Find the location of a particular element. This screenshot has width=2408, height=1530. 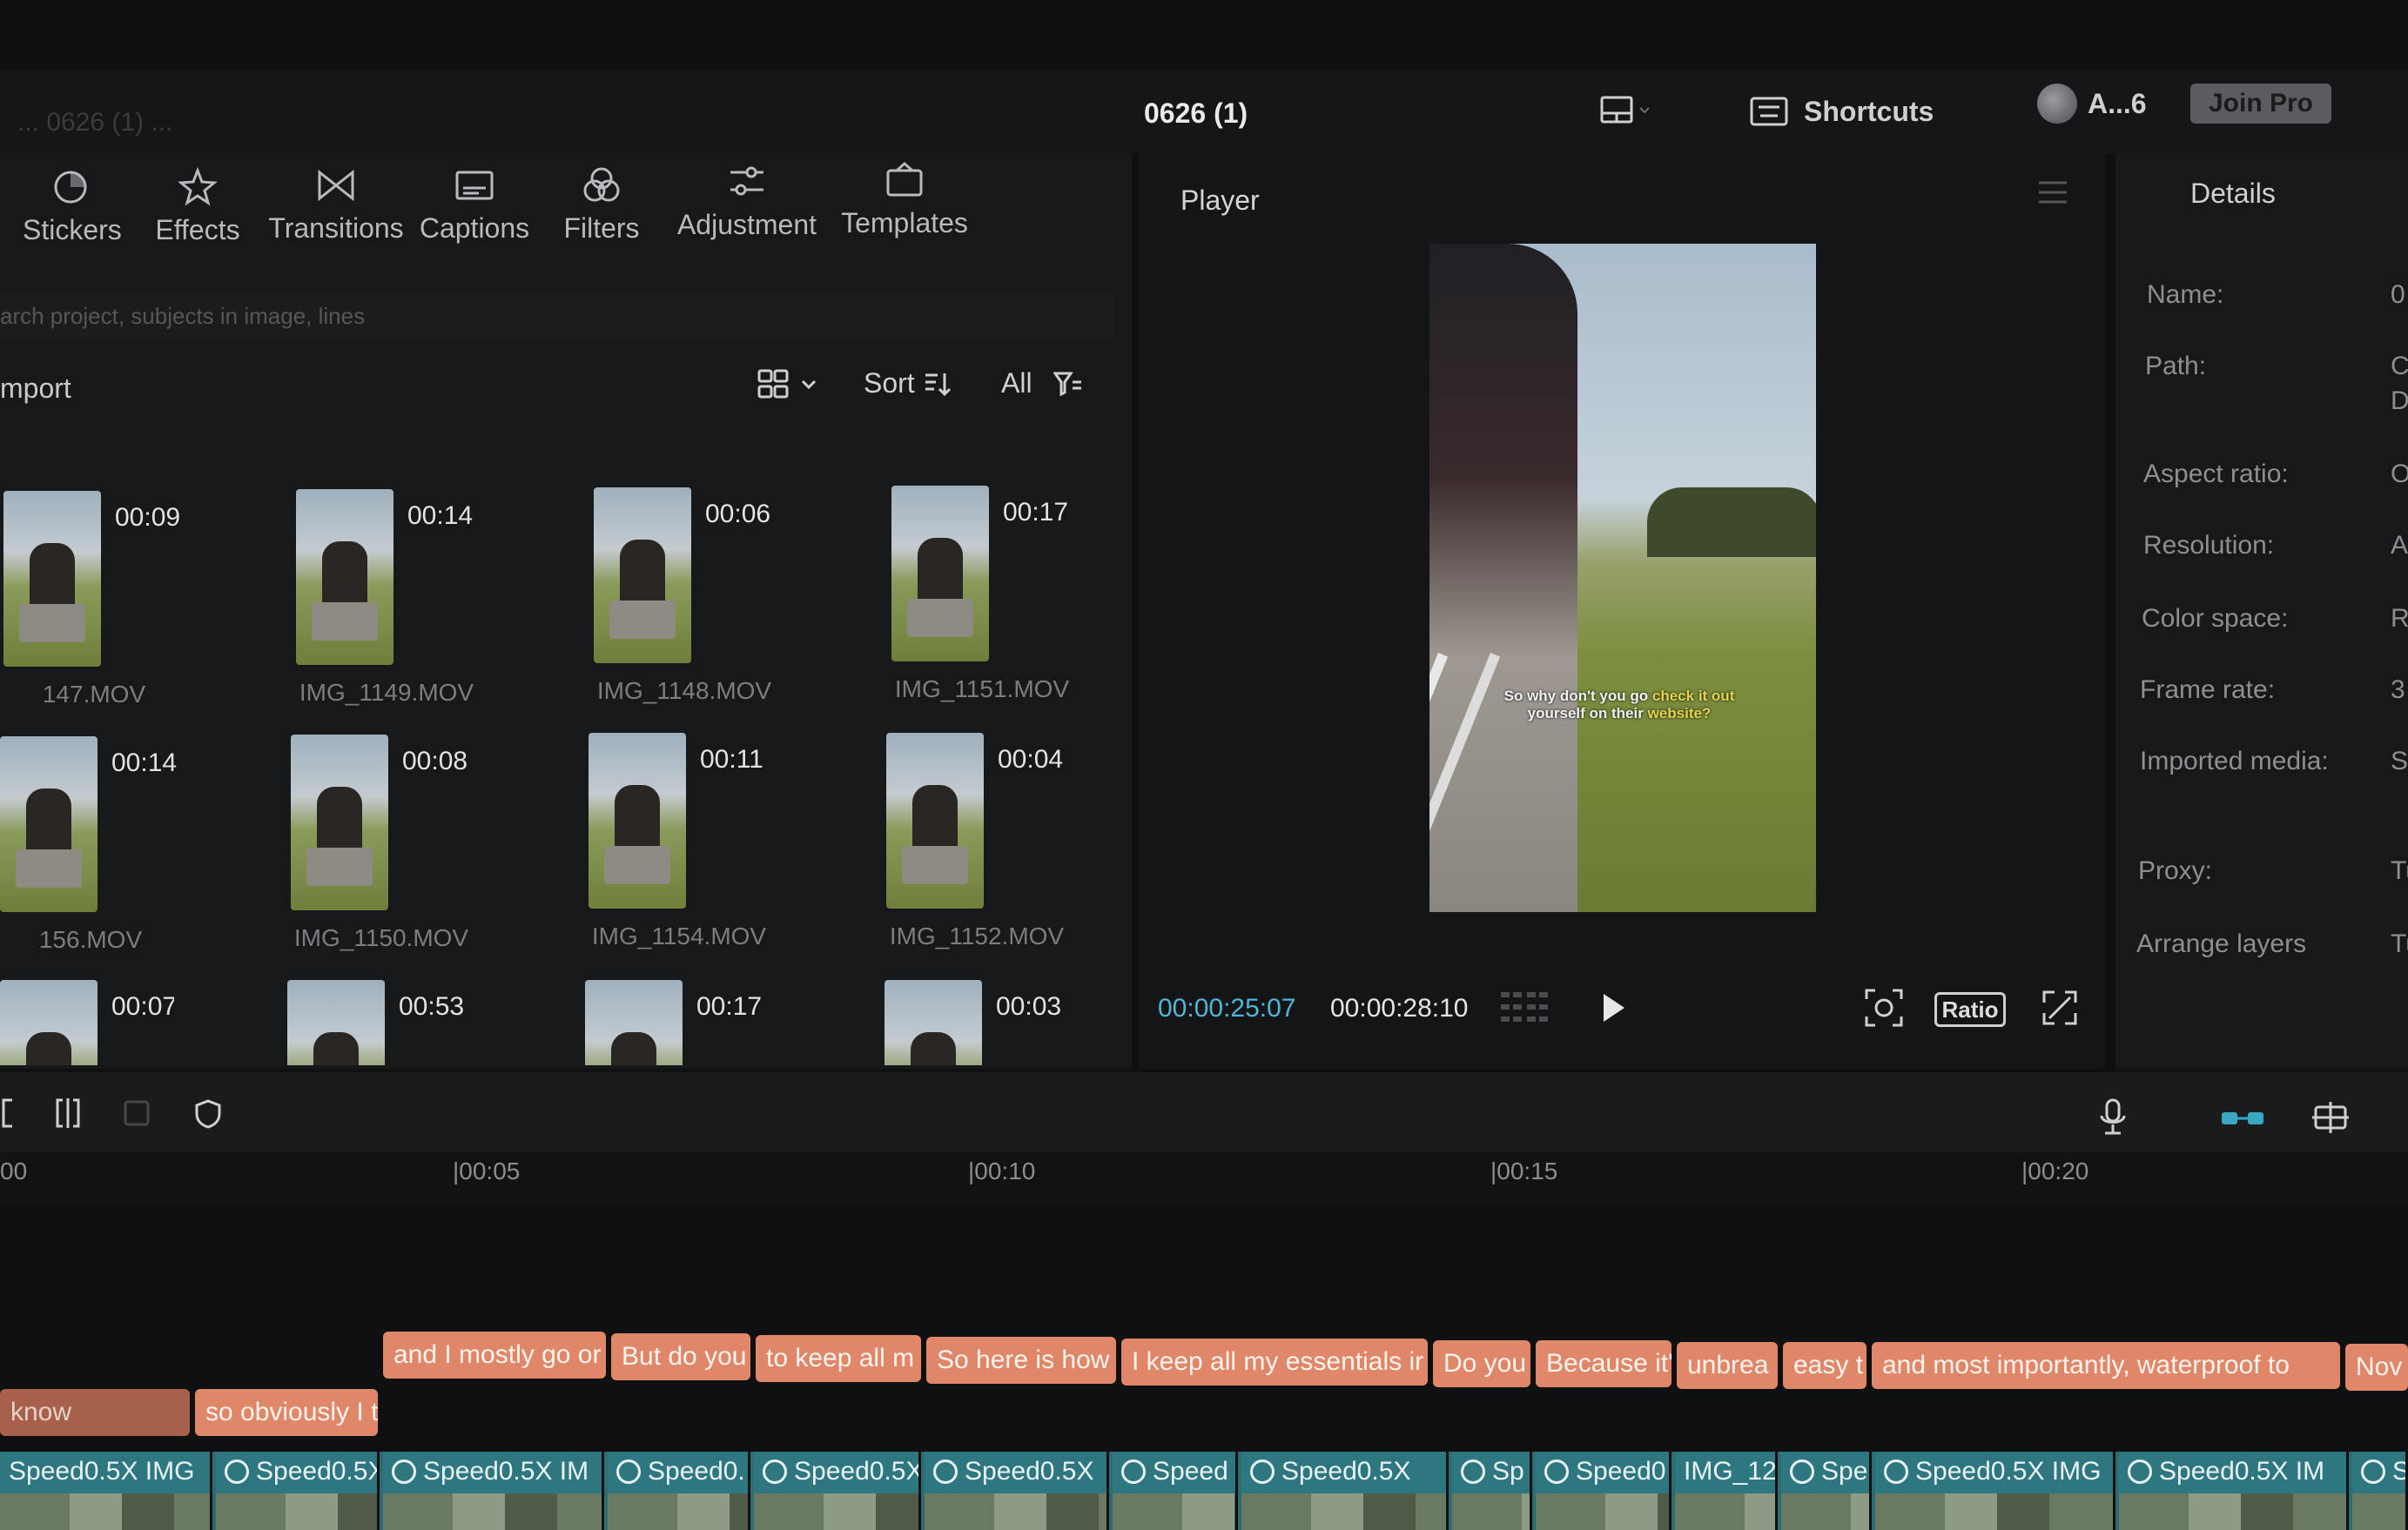

microphone-icon is located at coordinates (2113, 1117).